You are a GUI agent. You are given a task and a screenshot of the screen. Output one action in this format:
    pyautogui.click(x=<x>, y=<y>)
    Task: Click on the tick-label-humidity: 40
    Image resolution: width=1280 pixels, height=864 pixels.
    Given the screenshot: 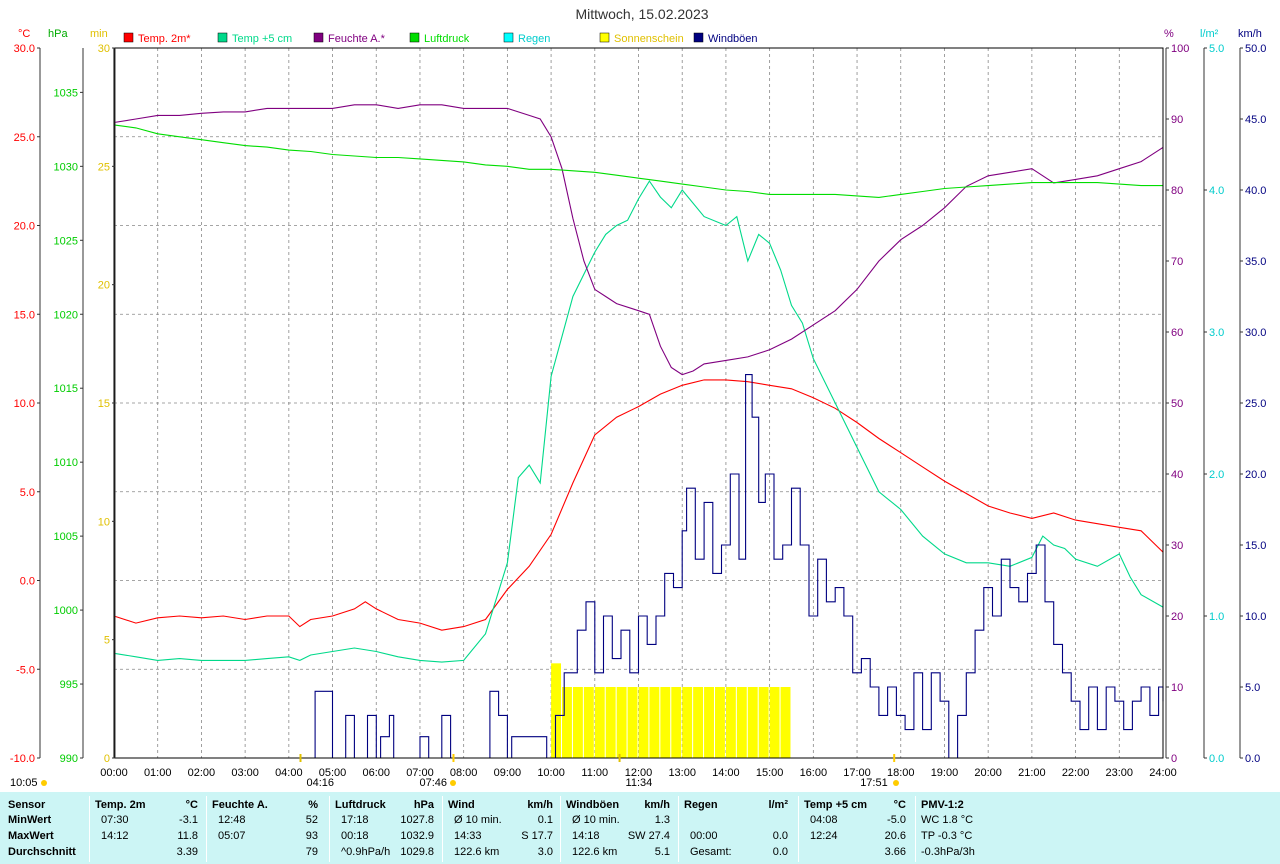 What is the action you would take?
    pyautogui.click(x=1177, y=475)
    